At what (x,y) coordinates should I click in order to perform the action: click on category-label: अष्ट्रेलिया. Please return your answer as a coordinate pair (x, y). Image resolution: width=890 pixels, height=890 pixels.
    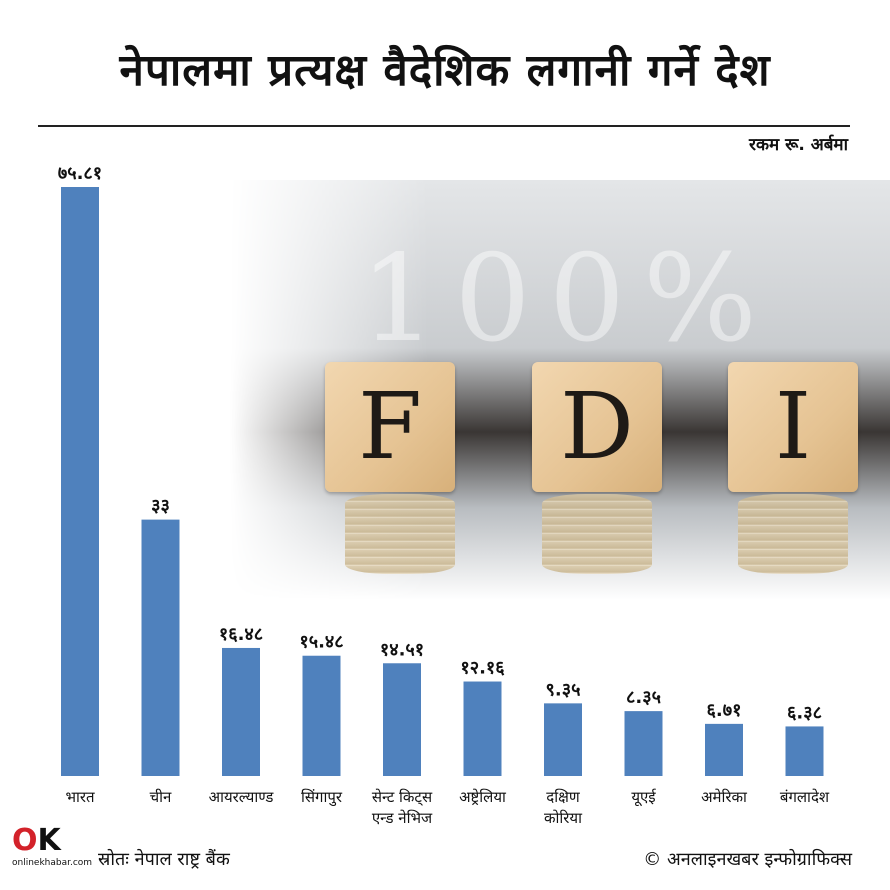
    Looking at the image, I should click on (483, 797).